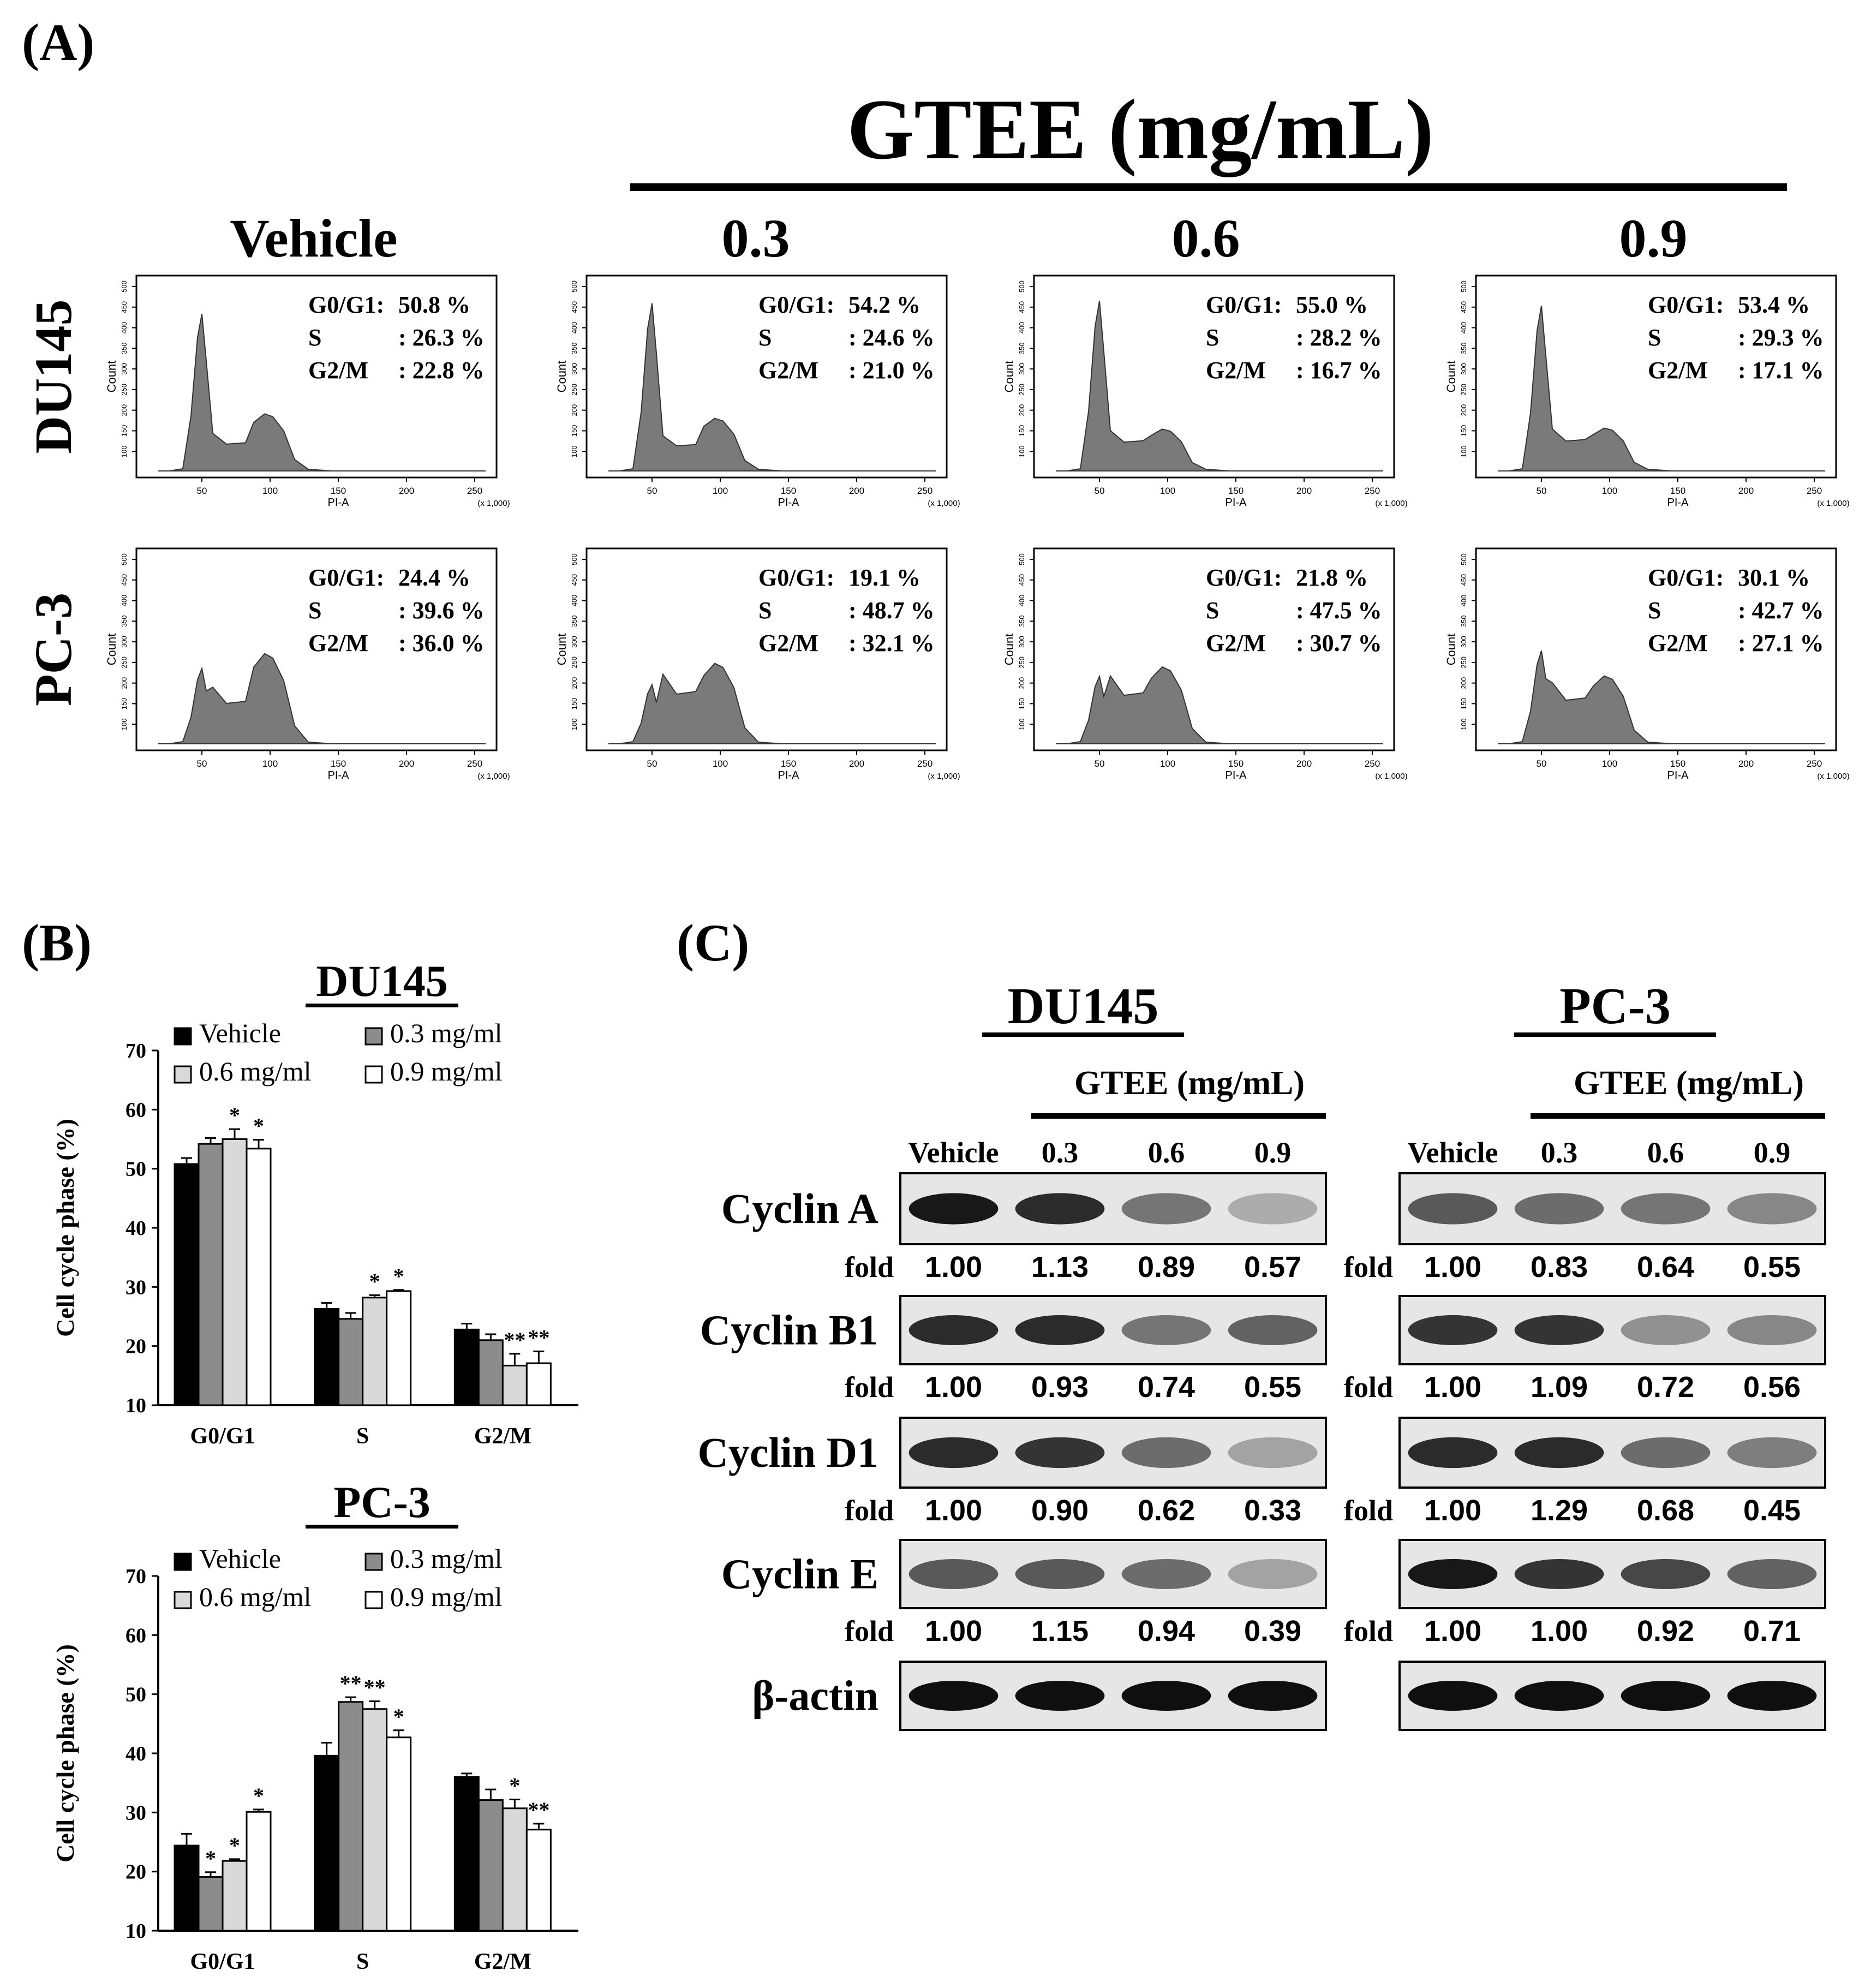 The image size is (1859, 1988). What do you see at coordinates (1678, 1116) in the screenshot?
I see `treatment-bracket-line` at bounding box center [1678, 1116].